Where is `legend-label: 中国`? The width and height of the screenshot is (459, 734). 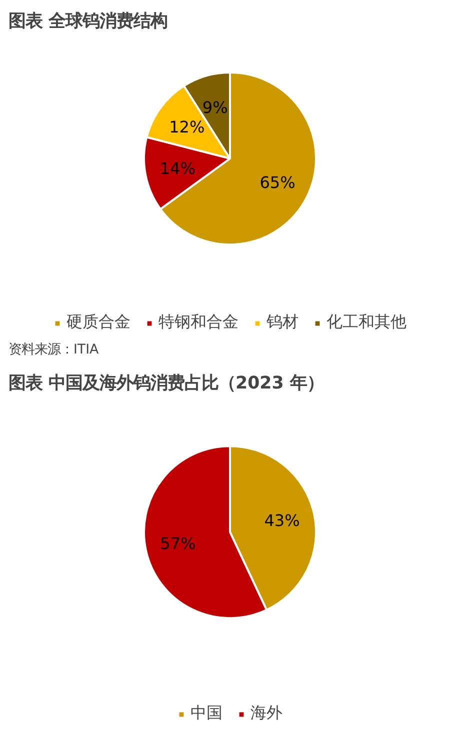 legend-label: 中国 is located at coordinates (206, 713).